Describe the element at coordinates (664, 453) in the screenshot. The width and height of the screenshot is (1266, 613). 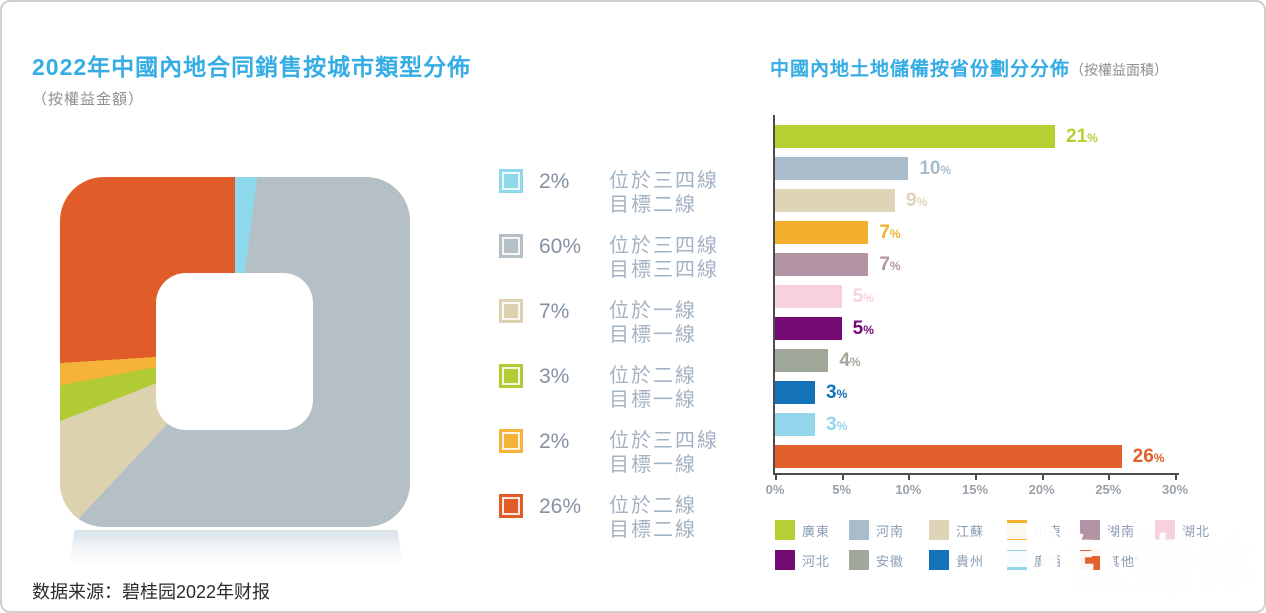
I see `legend-label: 位於三四線 目標一線` at that location.